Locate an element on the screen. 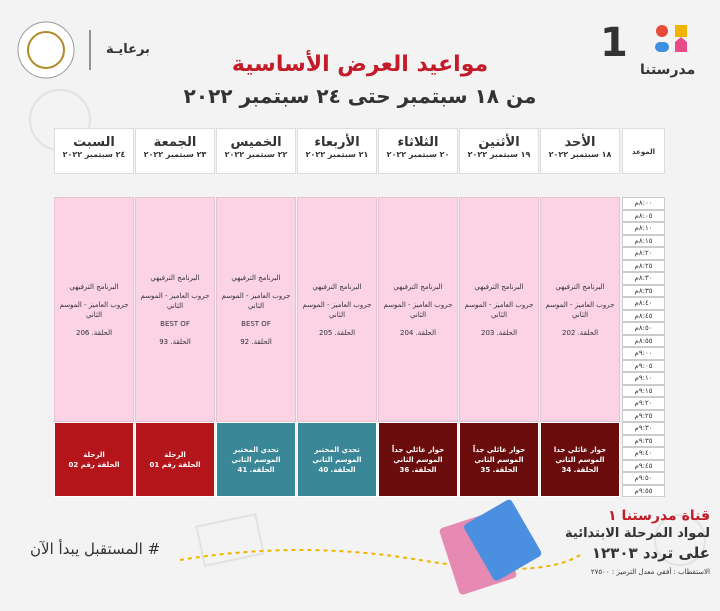  program-line: الحلقة. 205 is located at coordinates (337, 332).